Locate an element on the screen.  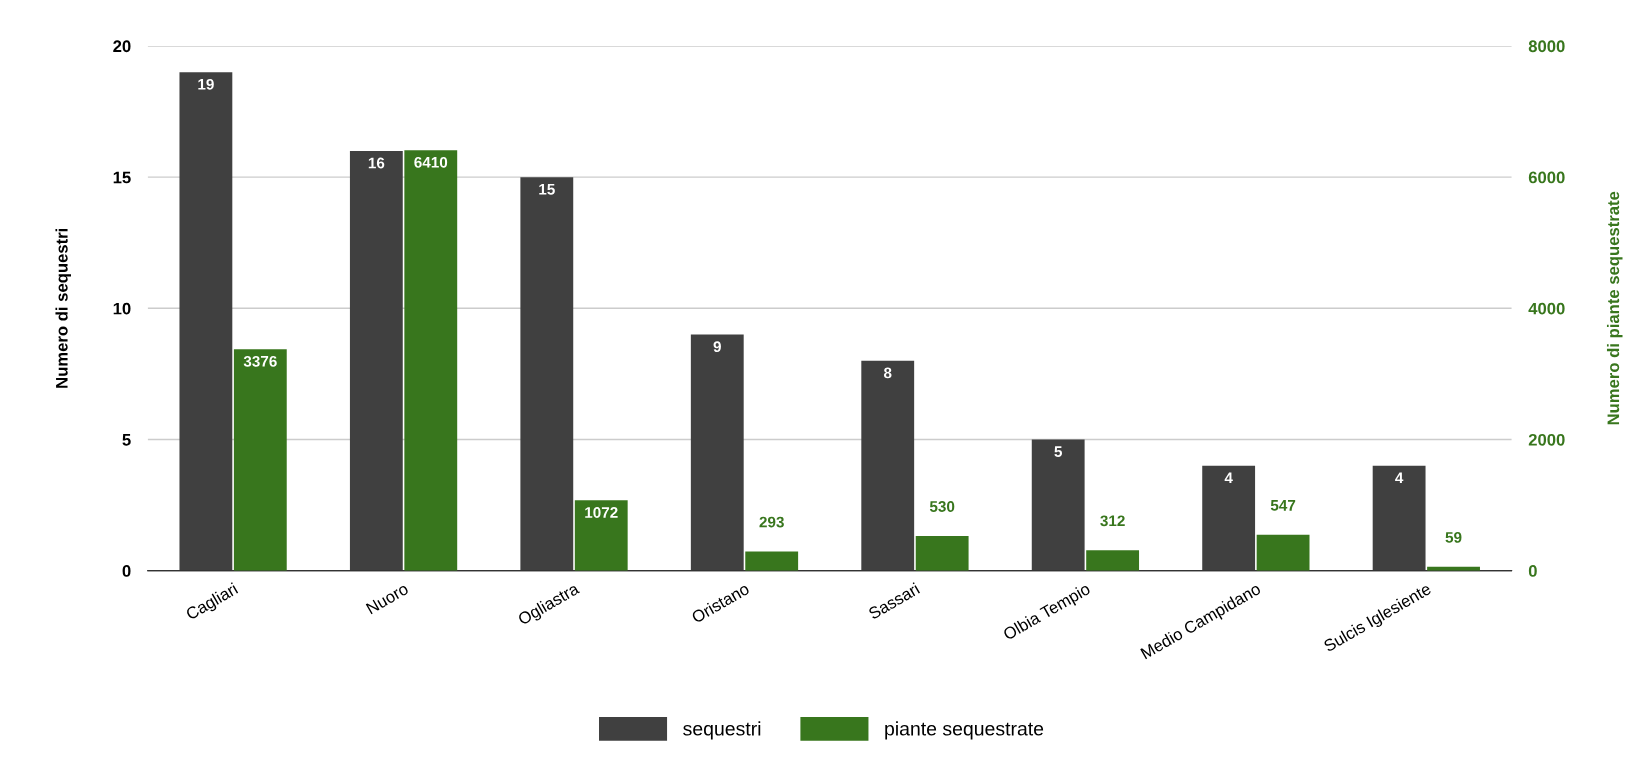
legend-label: sequestri is located at coordinates (722, 730).